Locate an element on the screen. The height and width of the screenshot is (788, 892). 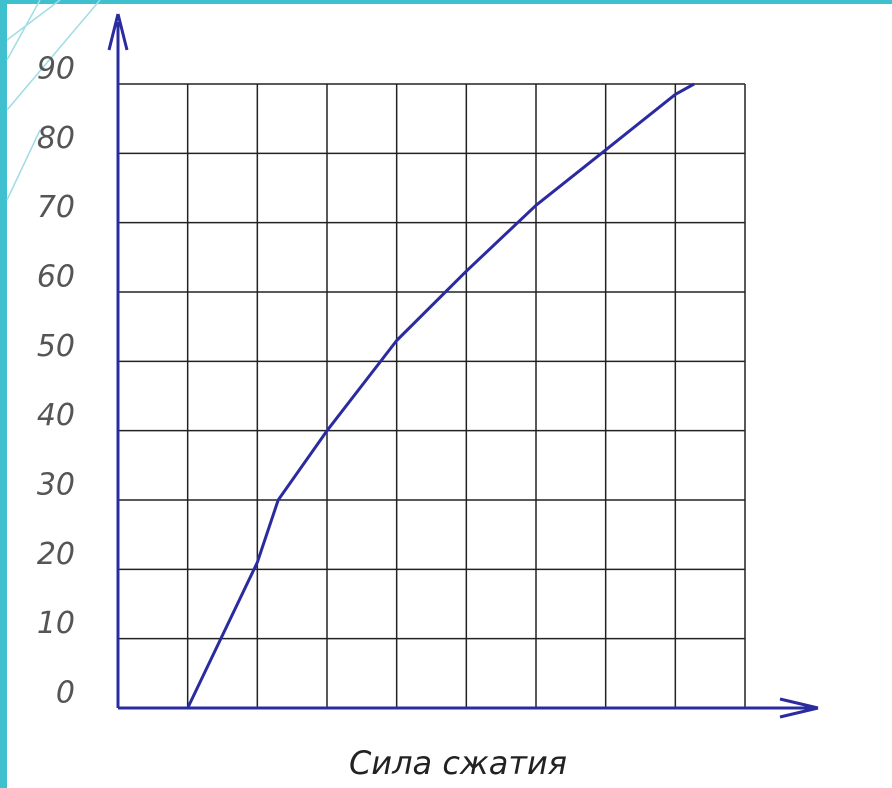
y-tick-label: 20 is located at coordinates (56, 554).